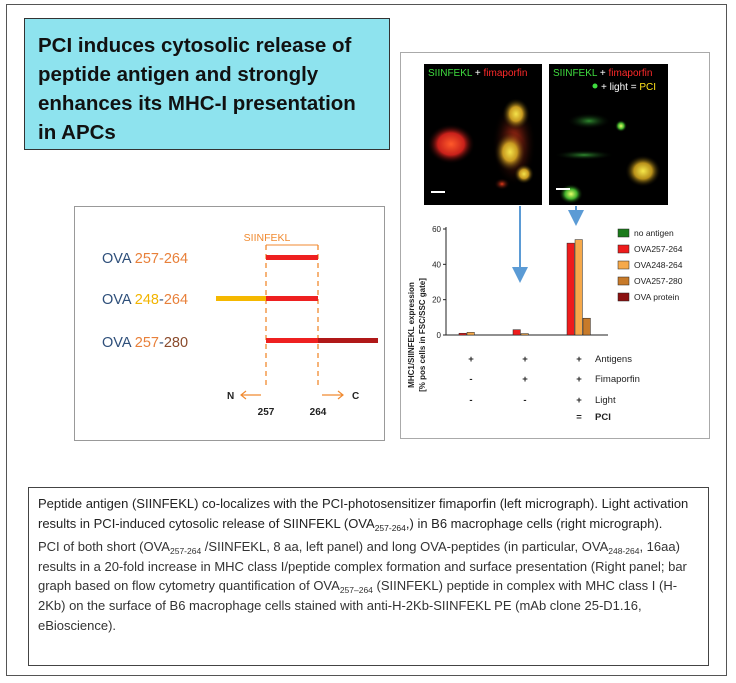 The height and width of the screenshot is (683, 736). What do you see at coordinates (658, 265) in the screenshot?
I see `legend-label: OVA248-264` at bounding box center [658, 265].